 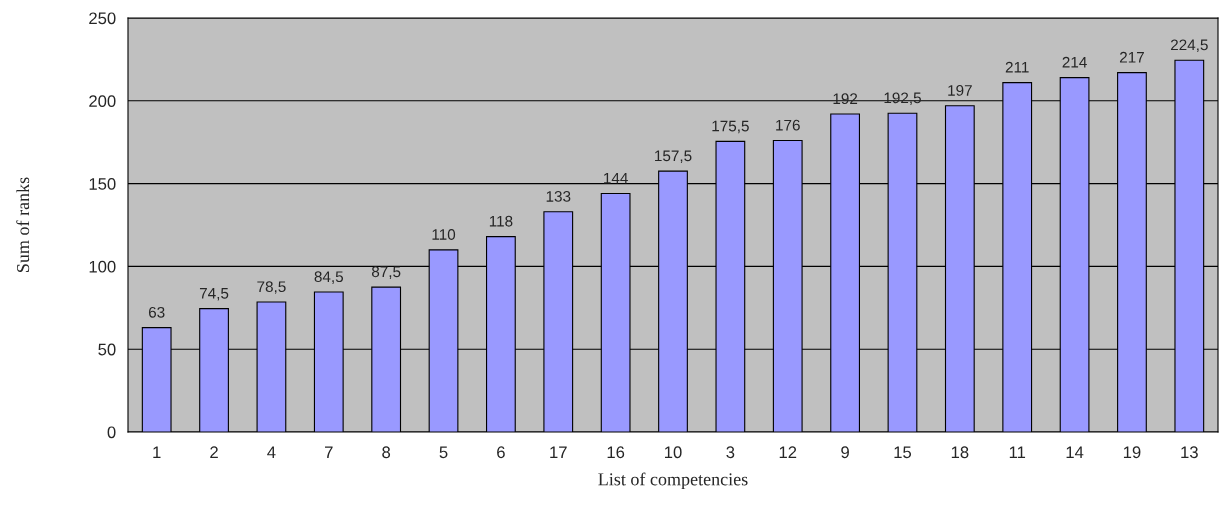 I want to click on data-label: 211, so click(x=1017, y=67).